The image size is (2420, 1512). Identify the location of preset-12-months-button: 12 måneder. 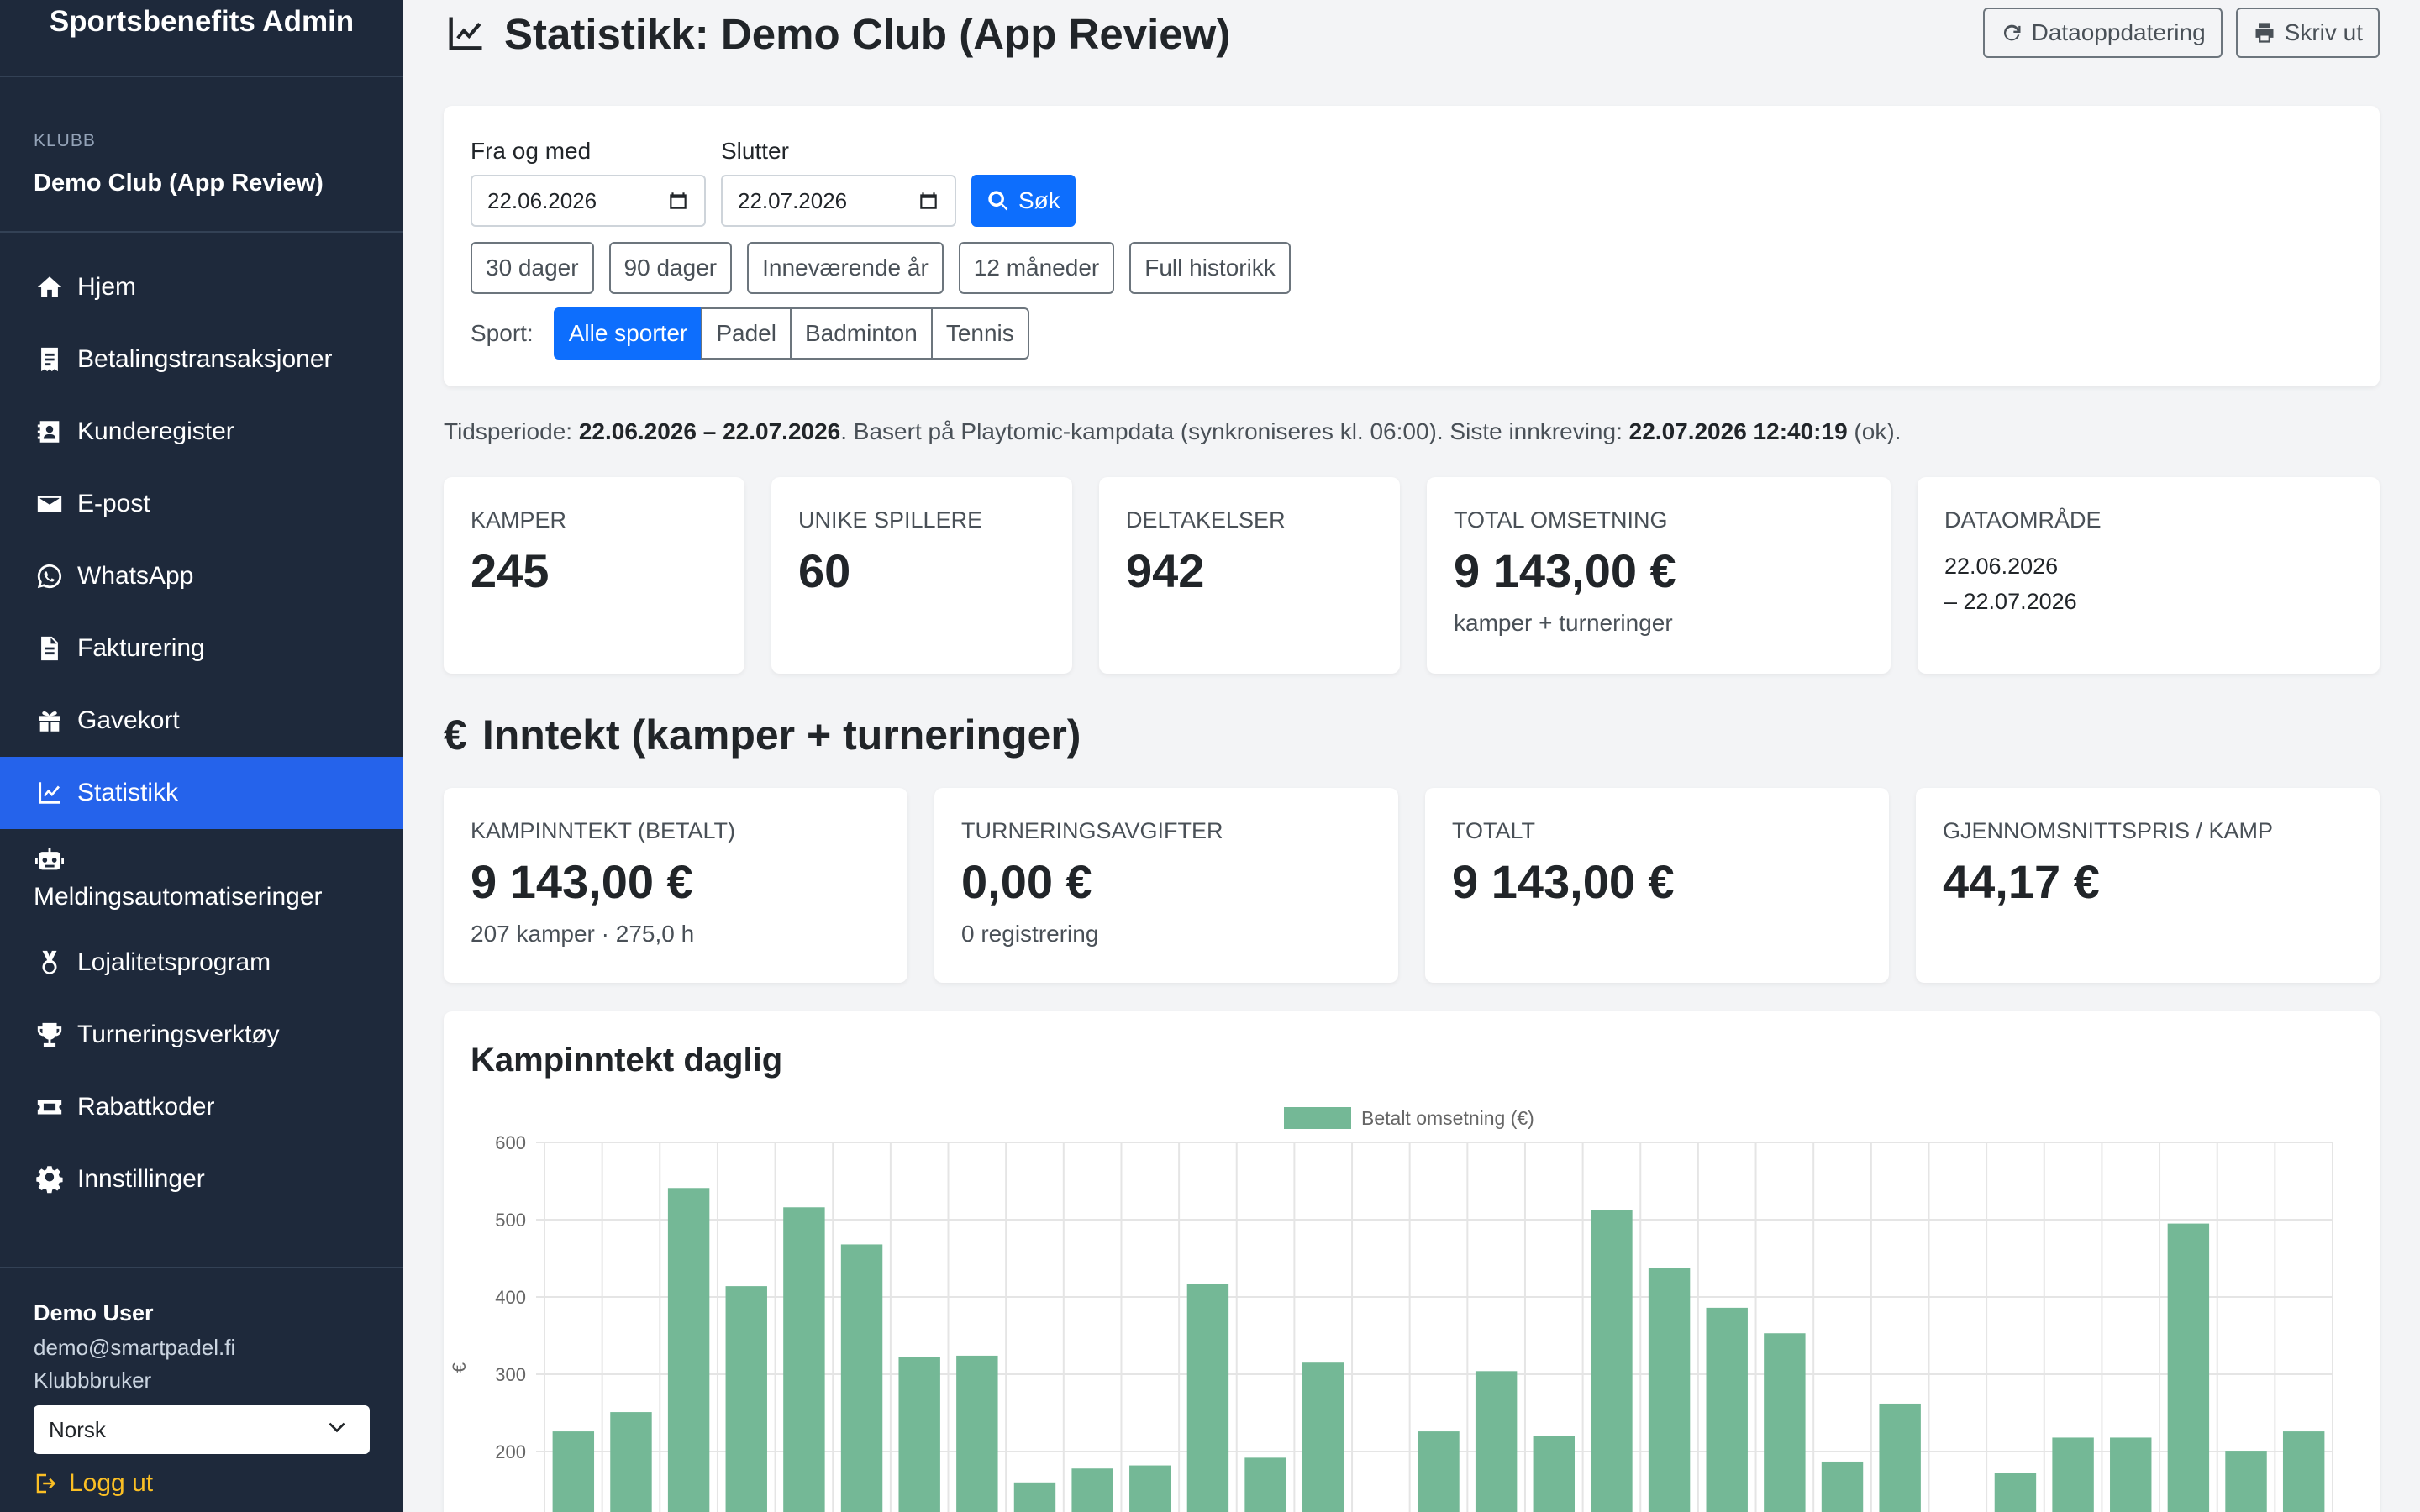
(1036, 268).